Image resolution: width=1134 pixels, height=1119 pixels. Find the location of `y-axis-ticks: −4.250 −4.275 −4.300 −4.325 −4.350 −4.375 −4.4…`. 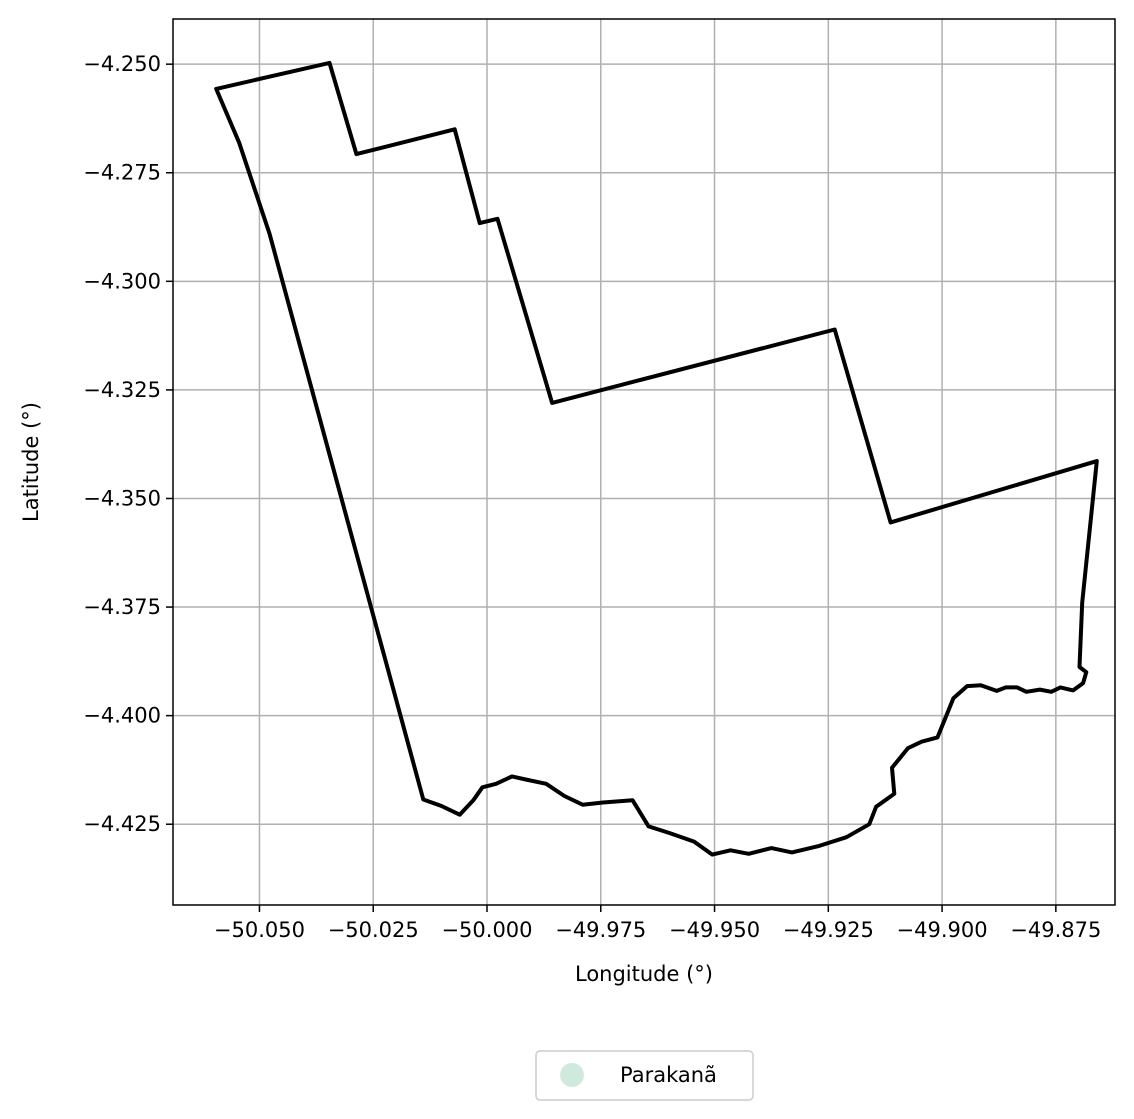

y-axis-ticks: −4.250 −4.275 −4.300 −4.325 −4.350 −4.375 −4.4… is located at coordinates (128, 444).